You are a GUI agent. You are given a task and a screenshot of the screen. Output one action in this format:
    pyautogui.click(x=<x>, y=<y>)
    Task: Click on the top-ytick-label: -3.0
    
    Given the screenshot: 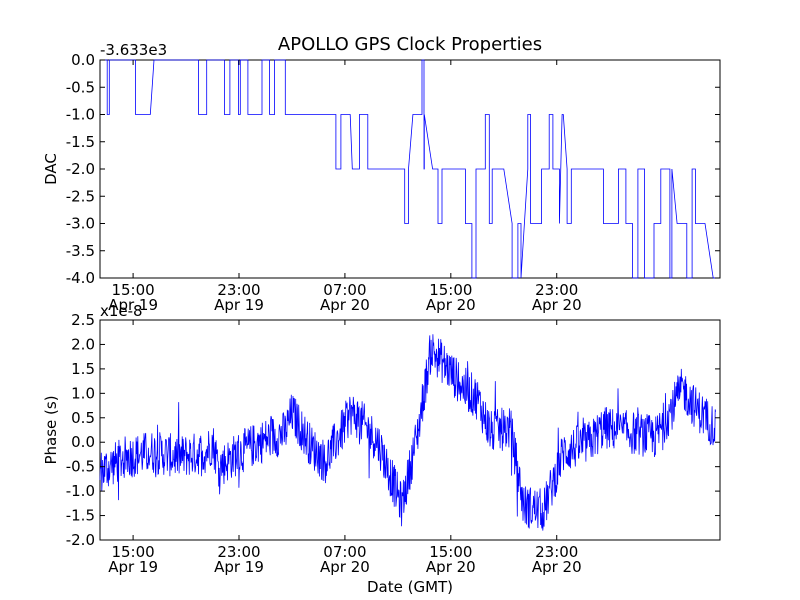 What is the action you would take?
    pyautogui.click(x=80, y=224)
    